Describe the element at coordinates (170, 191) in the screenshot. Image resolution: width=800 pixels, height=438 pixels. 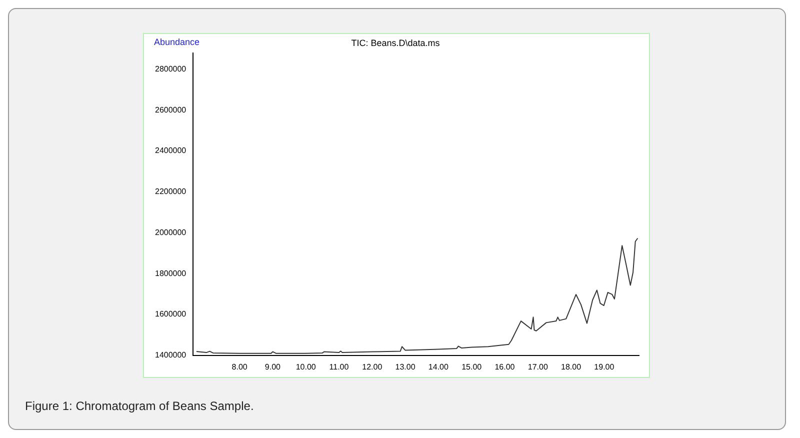
I see `y-tick-label: 2200000` at that location.